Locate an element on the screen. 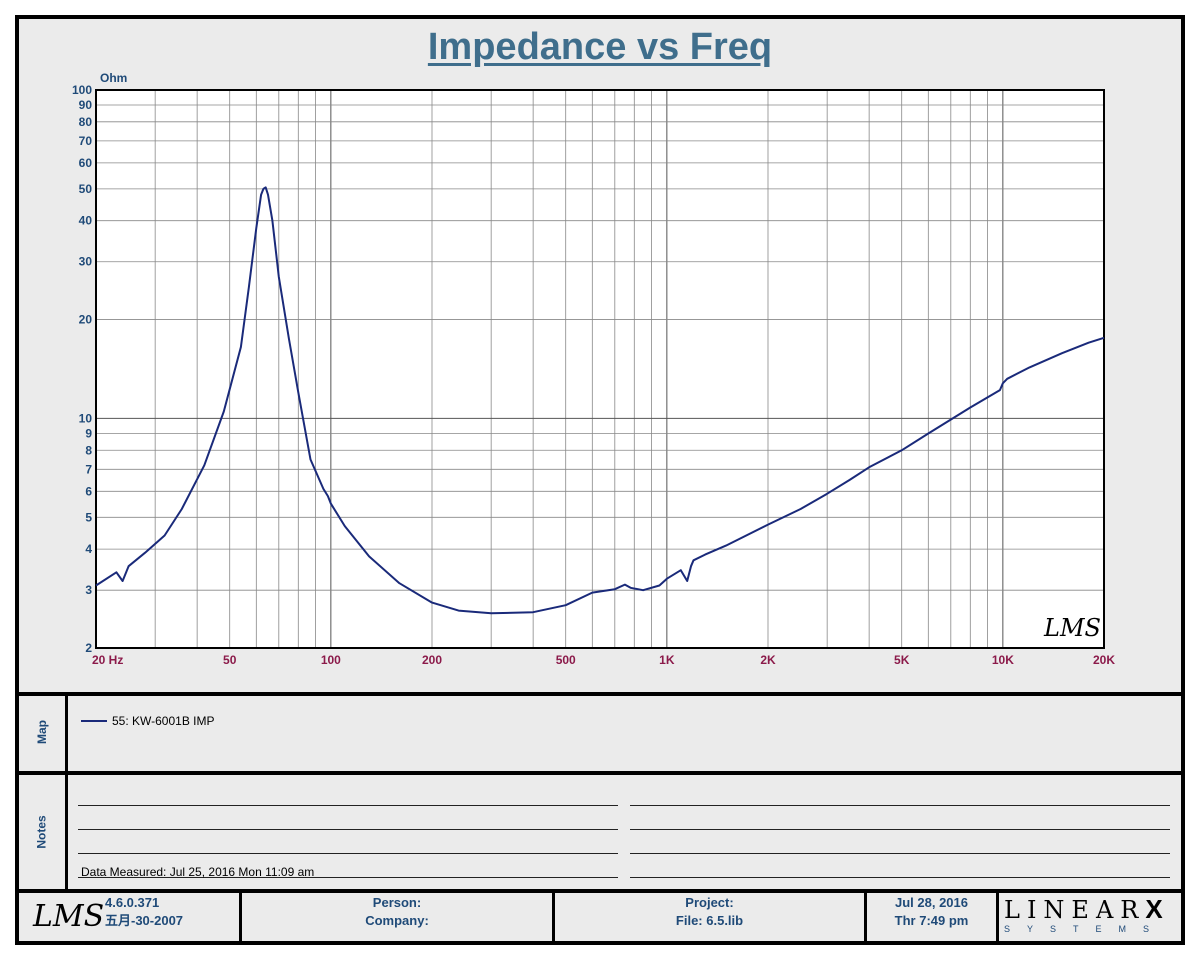 The width and height of the screenshot is (1200, 960). y-tick-label: 9 is located at coordinates (88, 433).